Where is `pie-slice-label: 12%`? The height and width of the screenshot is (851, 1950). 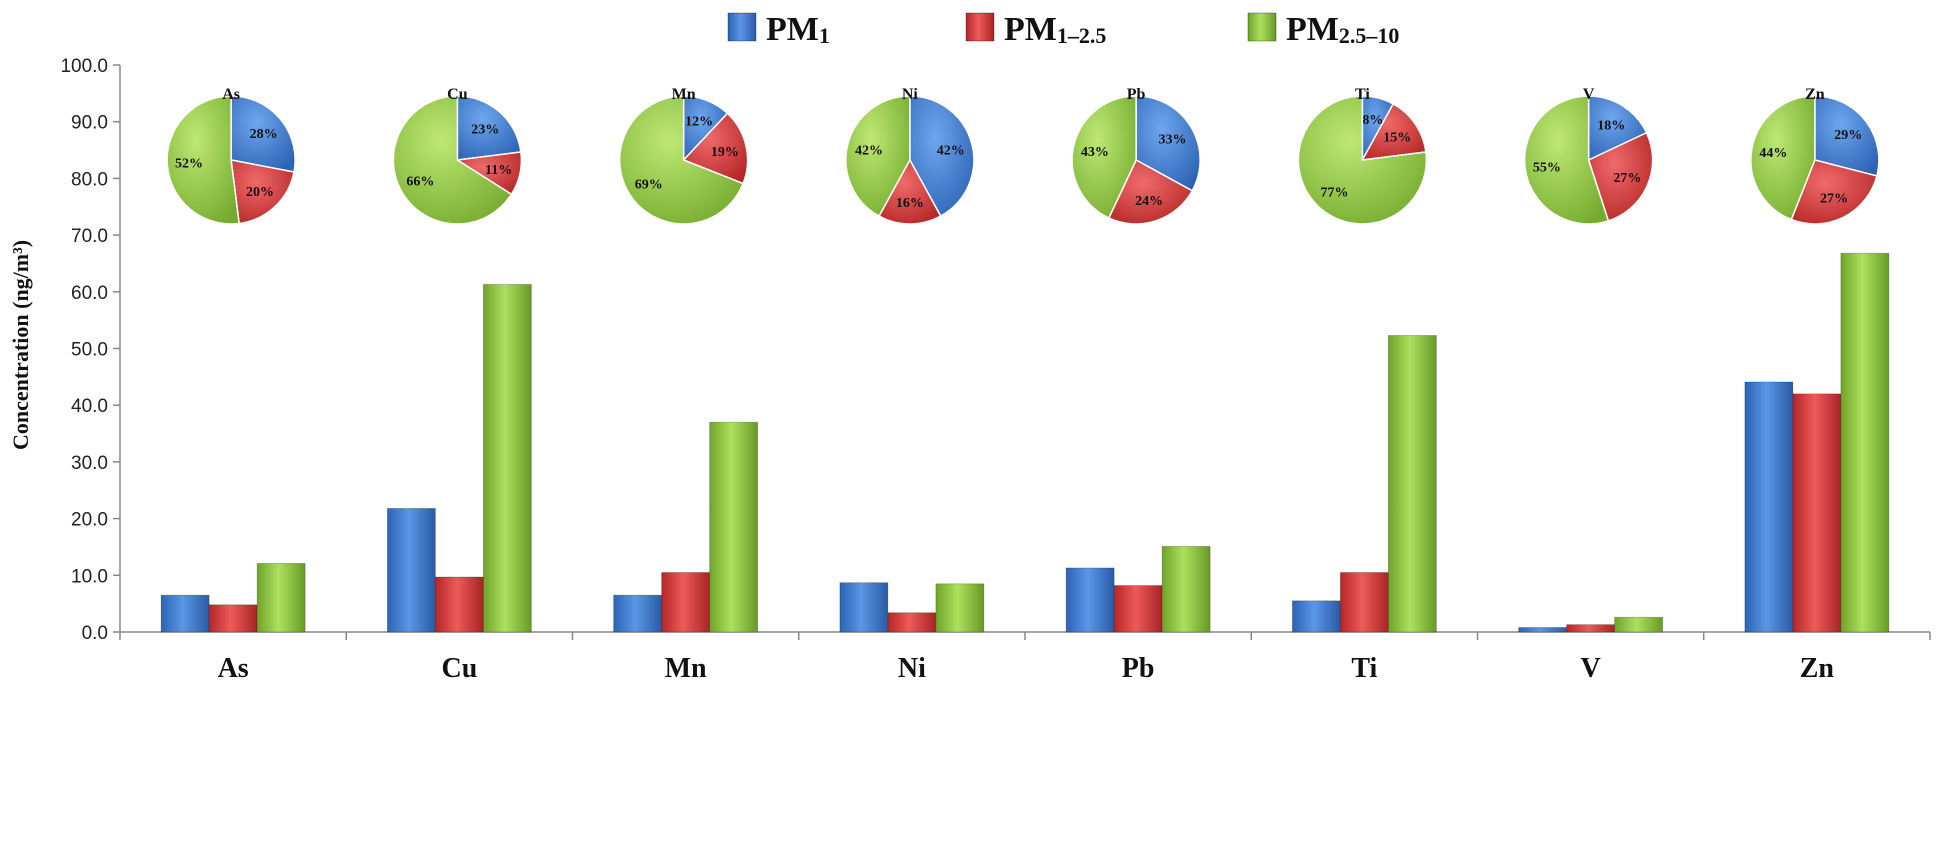 pie-slice-label: 12% is located at coordinates (699, 122).